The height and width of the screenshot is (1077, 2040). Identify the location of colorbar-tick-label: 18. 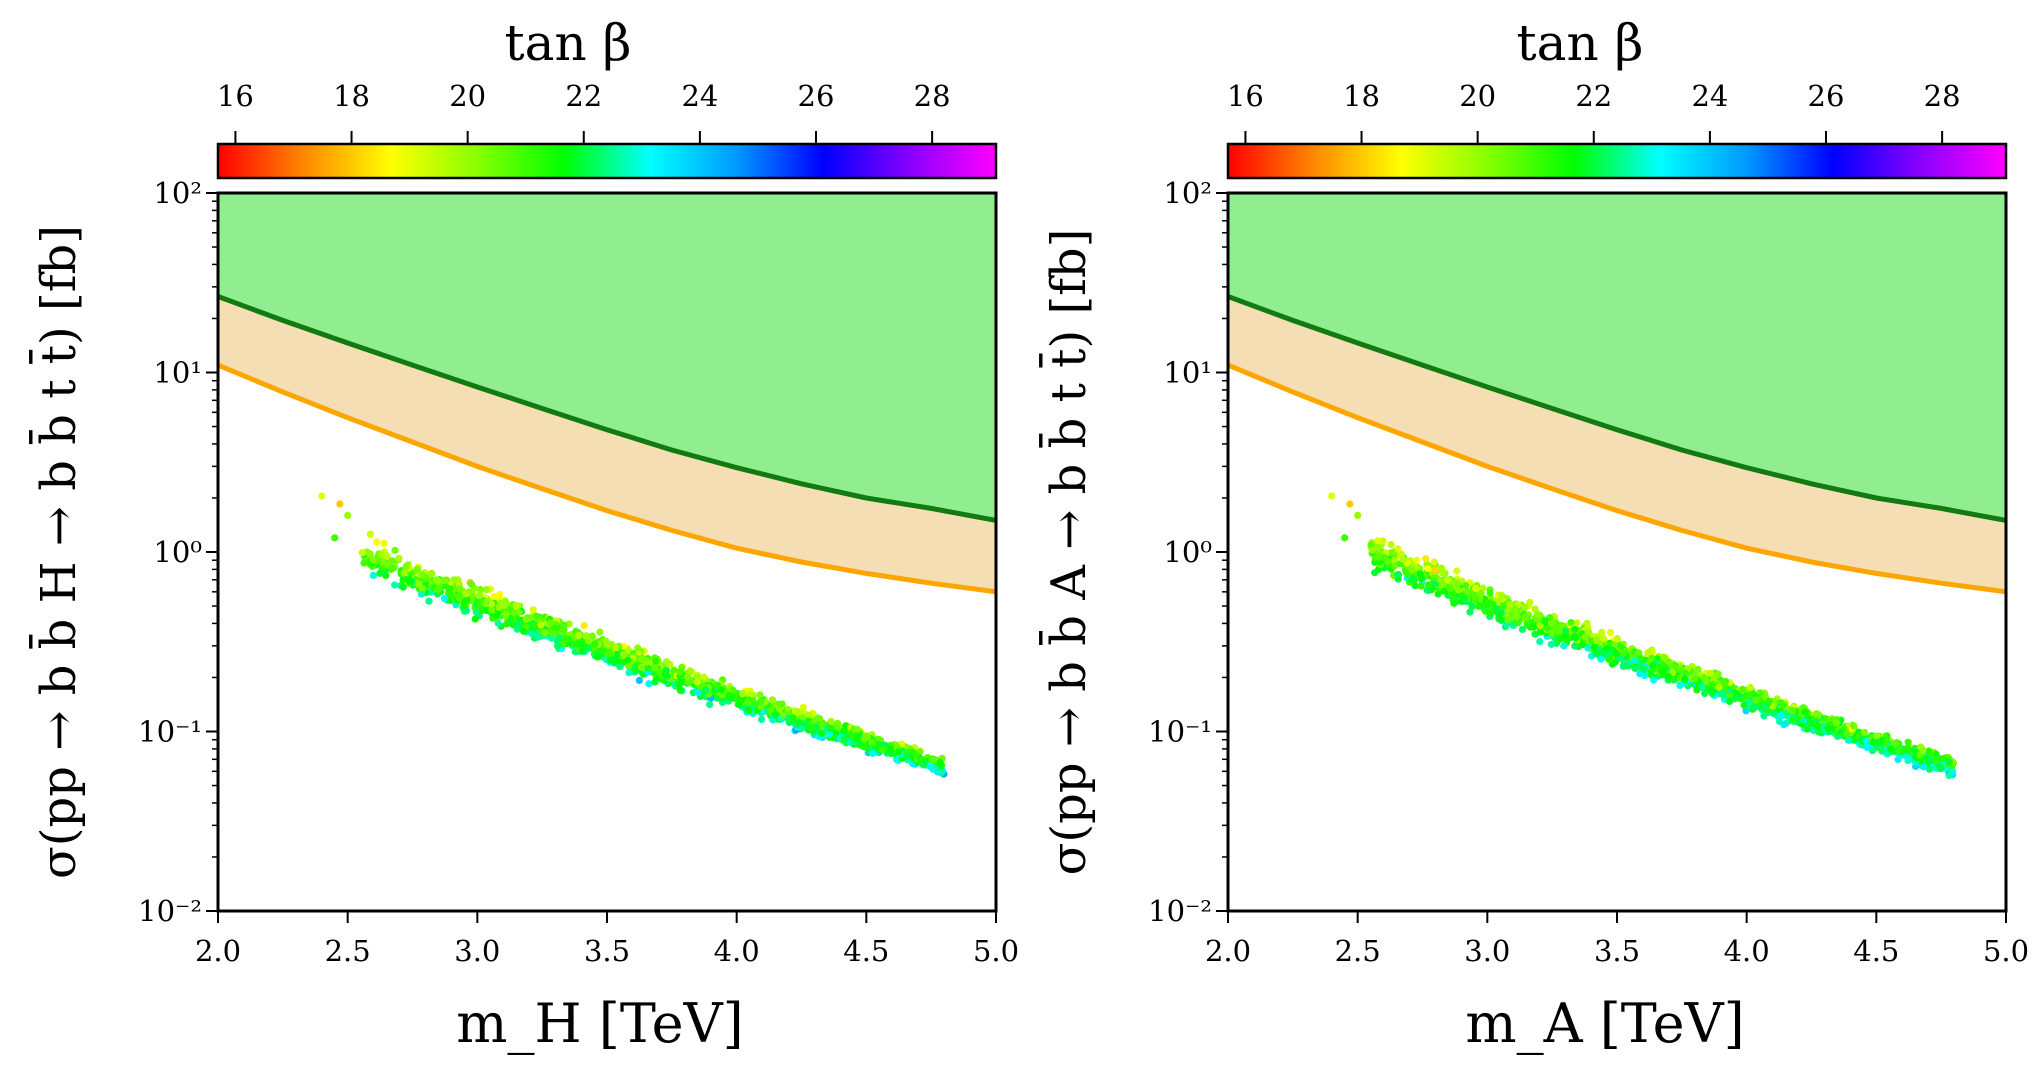
(351, 96).